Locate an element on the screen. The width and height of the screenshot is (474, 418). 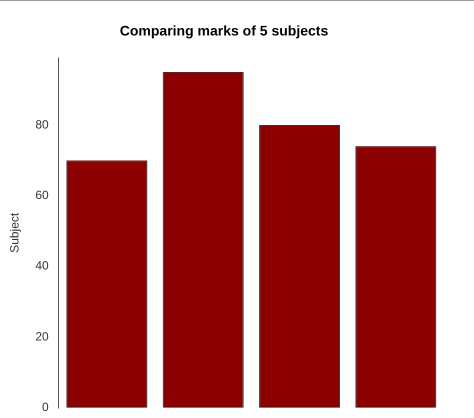
y-tick-label: 40 is located at coordinates (42, 265).